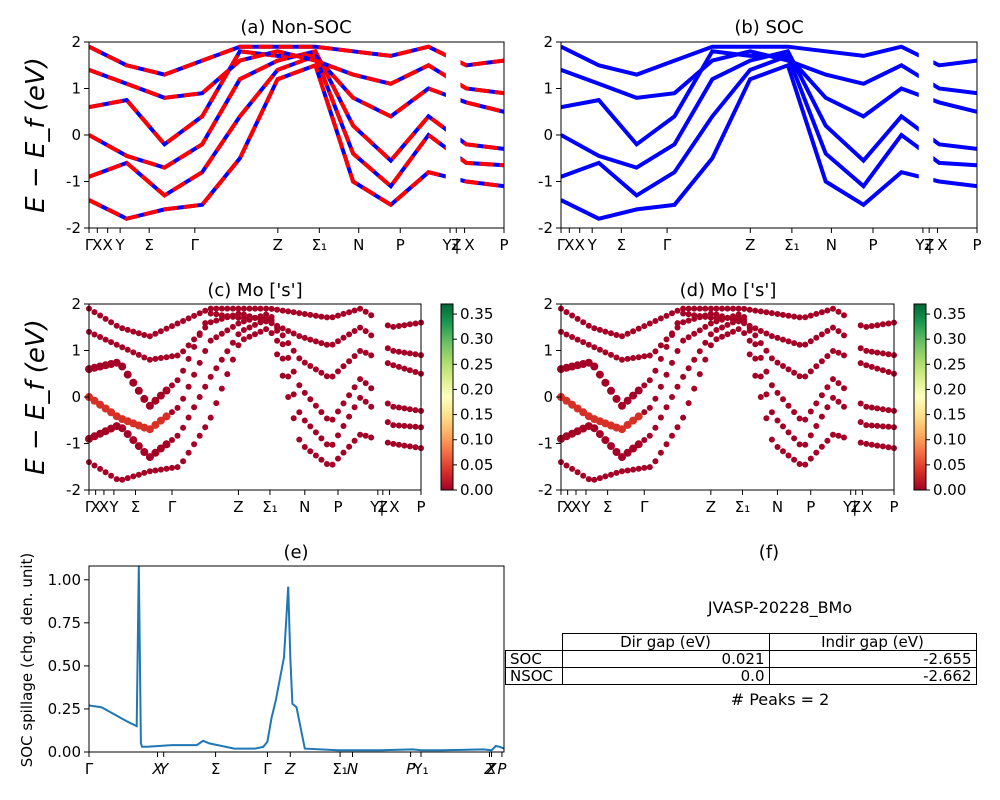 The width and height of the screenshot is (1000, 800). Describe the element at coordinates (358, 245) in the screenshot. I see `x-tick-label: N` at that location.